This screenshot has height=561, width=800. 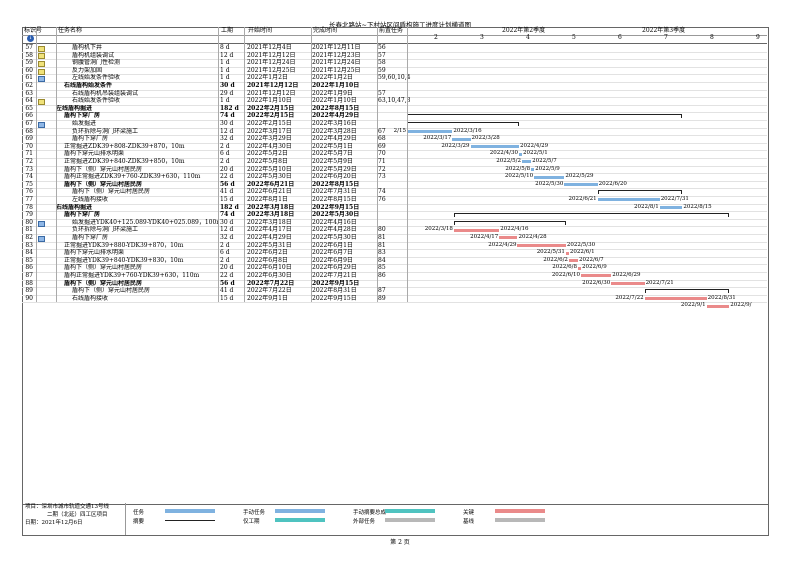 I want to click on header-row-months: 2 3 4 5 6 7 8 9, so click(x=394, y=39).